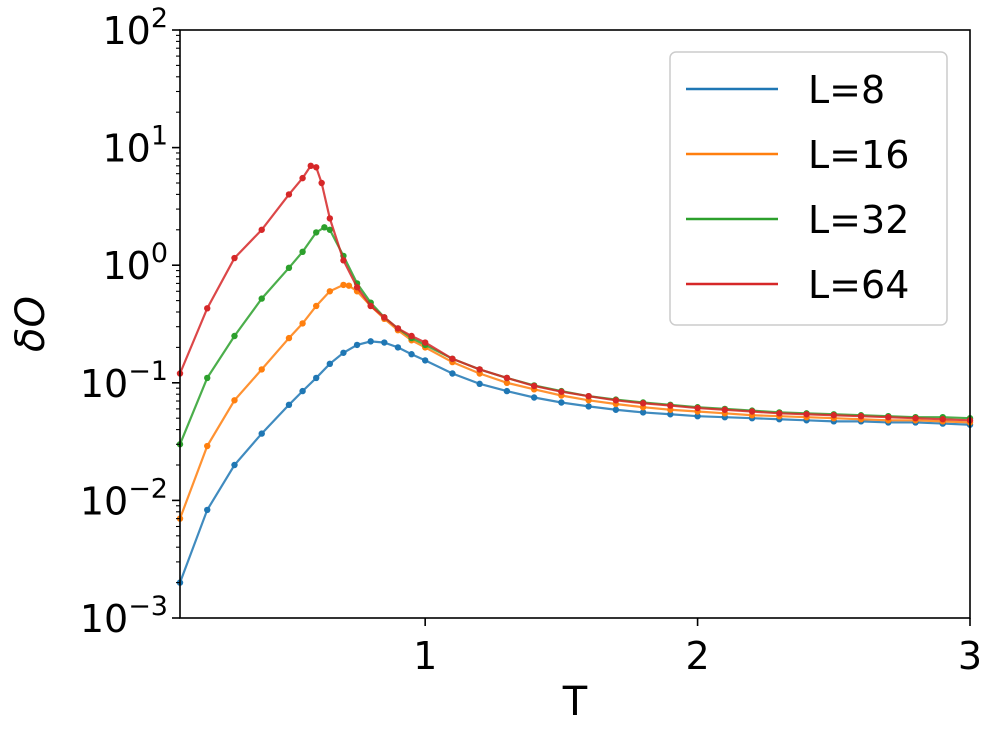 The image size is (997, 737). Describe the element at coordinates (858, 155) in the screenshot. I see `legend-label: L=16` at that location.